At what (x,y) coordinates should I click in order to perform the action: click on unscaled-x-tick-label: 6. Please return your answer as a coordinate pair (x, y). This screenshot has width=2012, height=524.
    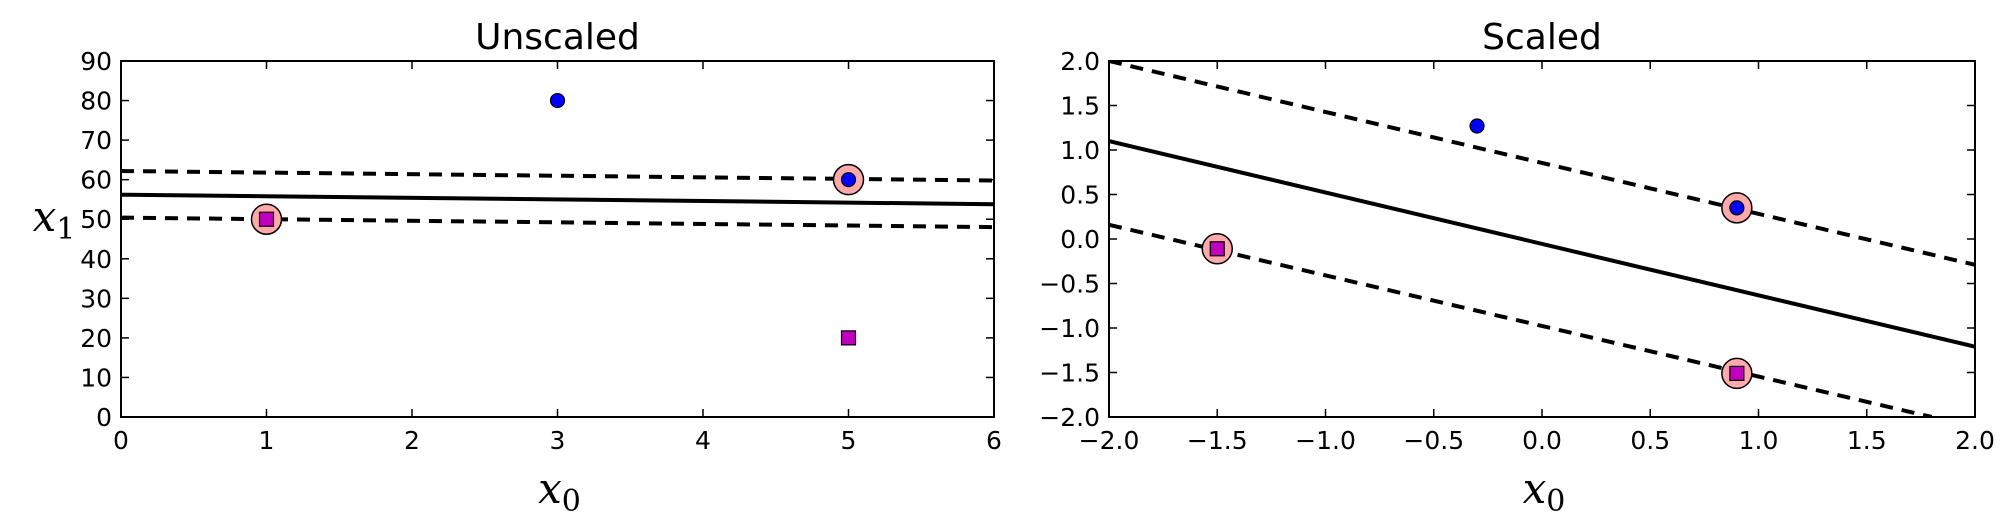
    Looking at the image, I should click on (994, 440).